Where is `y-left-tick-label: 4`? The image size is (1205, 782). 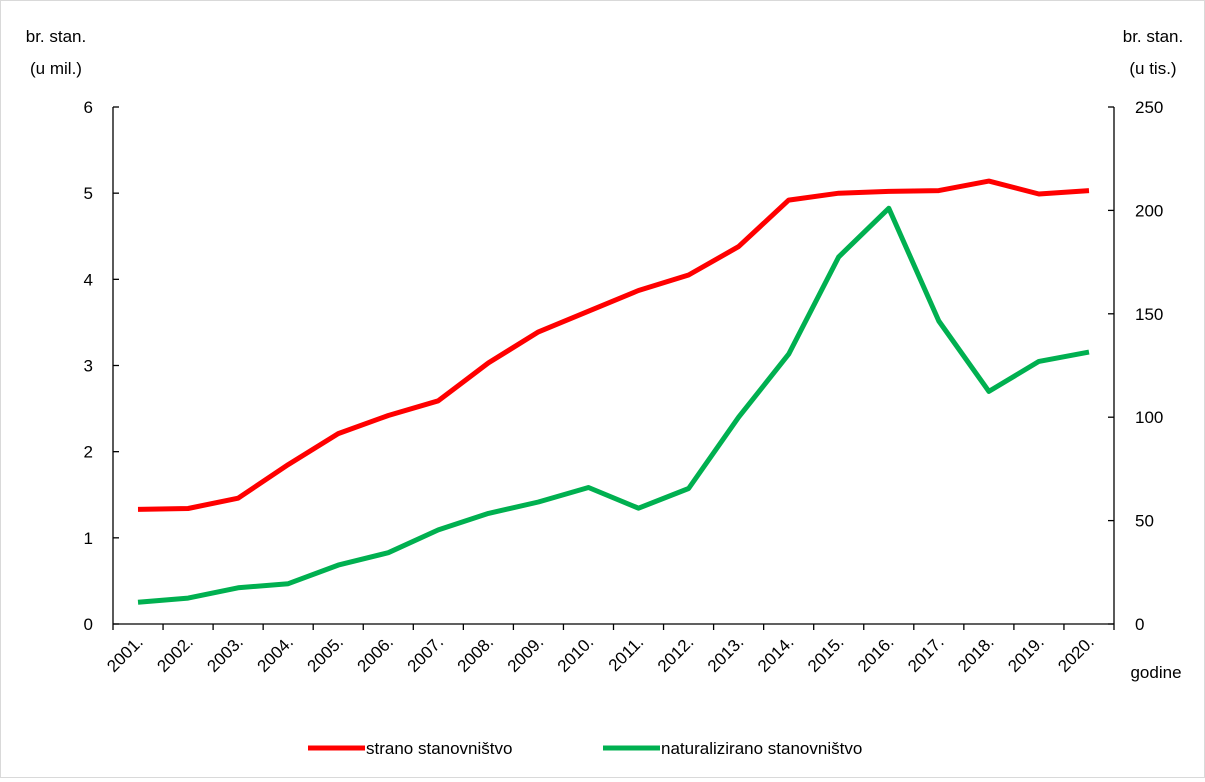 y-left-tick-label: 4 is located at coordinates (88, 279).